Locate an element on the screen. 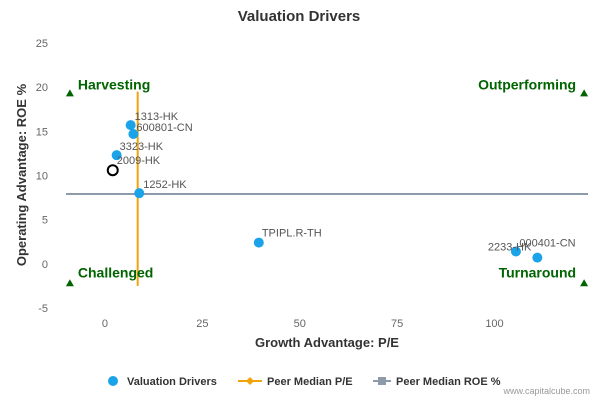 The image size is (600, 400). data-point-label: 000401-CN is located at coordinates (547, 244).